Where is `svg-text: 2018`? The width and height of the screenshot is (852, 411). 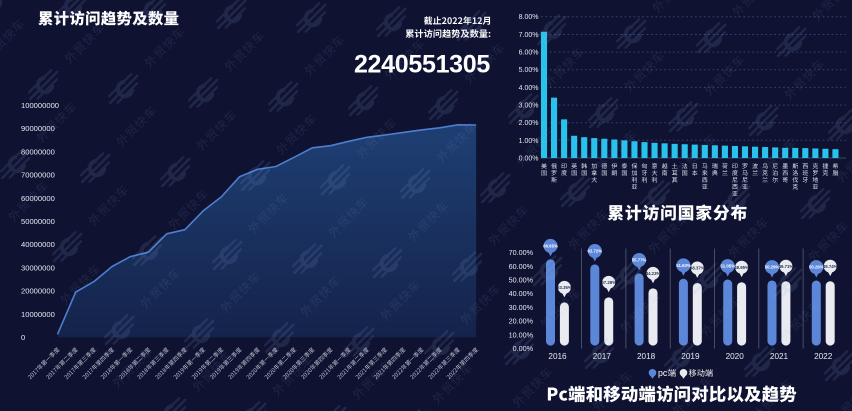 svg-text: 2018 is located at coordinates (646, 356).